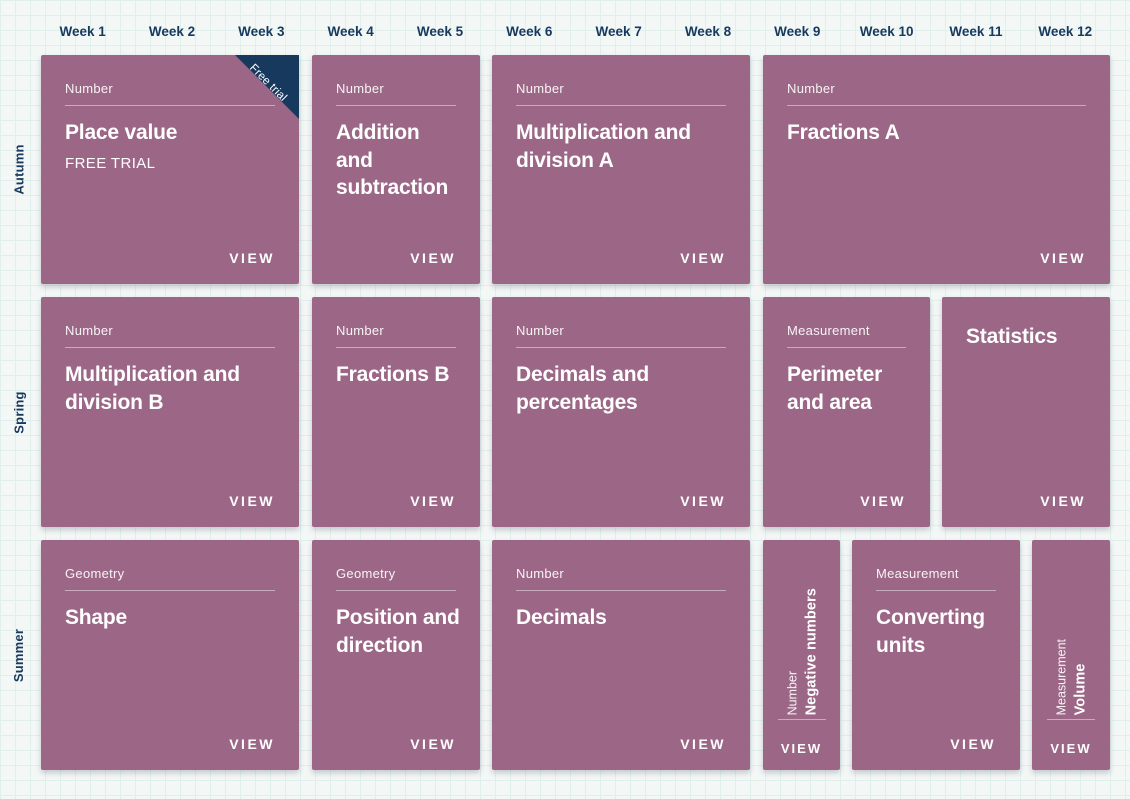  Describe the element at coordinates (835, 388) in the screenshot. I see `unit-title: Perimeter and area` at that location.